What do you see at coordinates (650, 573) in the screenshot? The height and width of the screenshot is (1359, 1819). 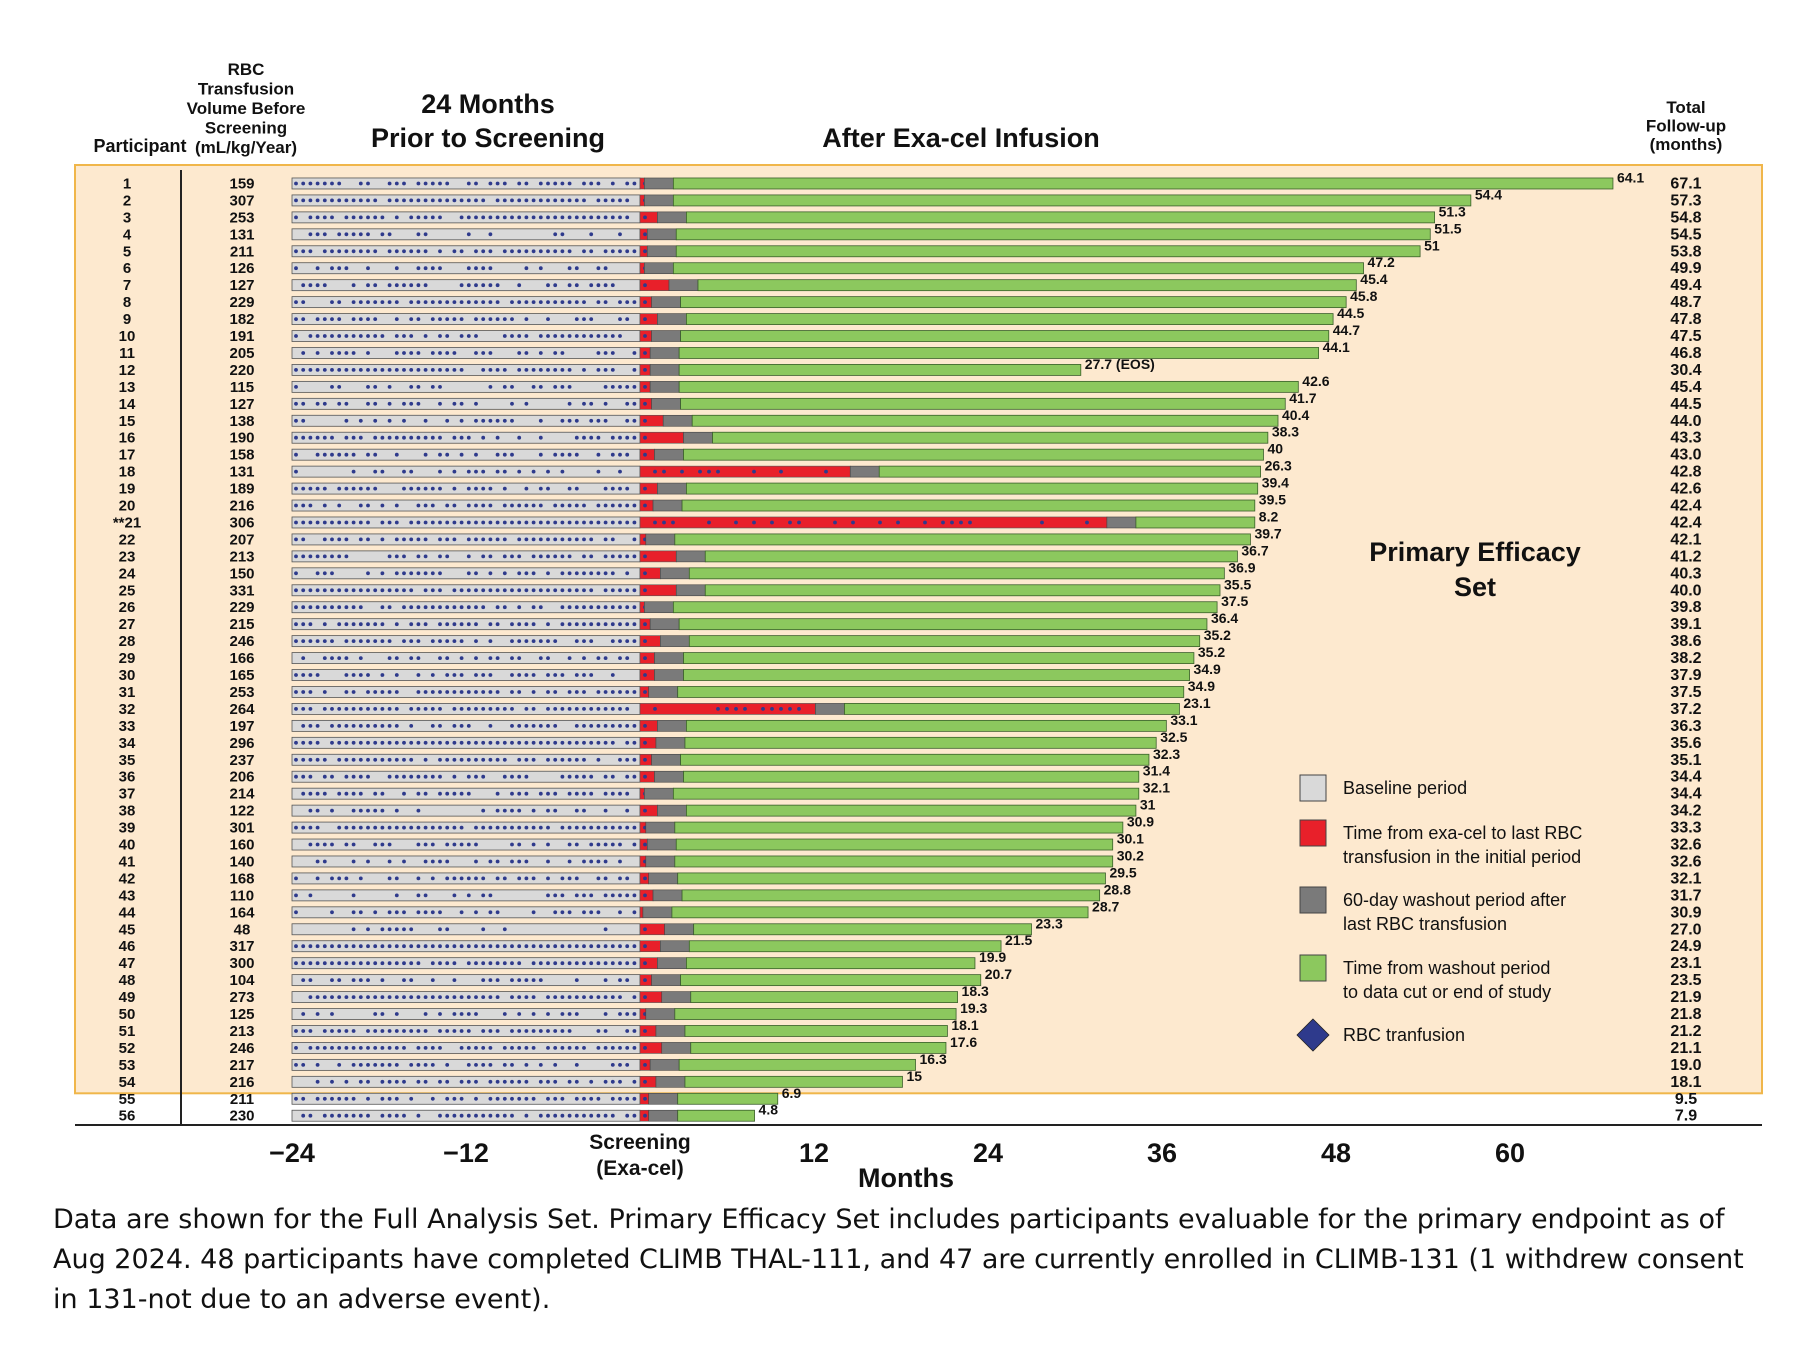 I see `post-infusion-transfusion-bar` at bounding box center [650, 573].